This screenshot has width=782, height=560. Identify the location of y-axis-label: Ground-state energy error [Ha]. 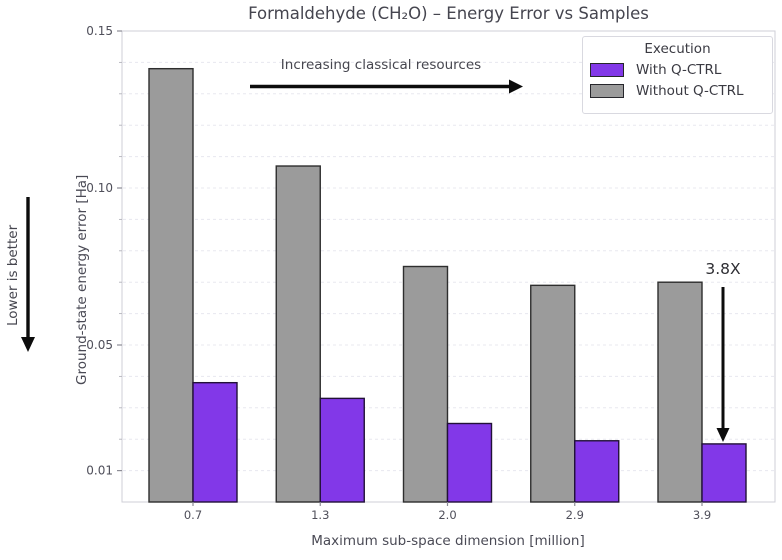
(82, 280).